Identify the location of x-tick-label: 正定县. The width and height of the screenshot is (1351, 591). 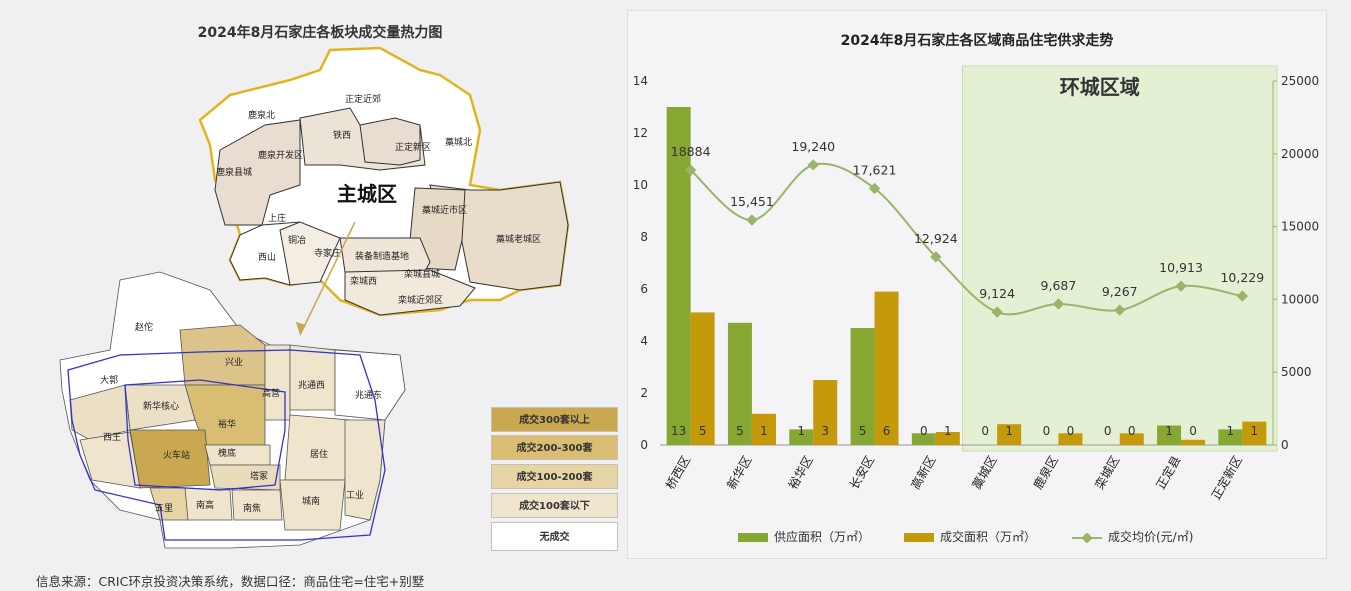
(1168, 472).